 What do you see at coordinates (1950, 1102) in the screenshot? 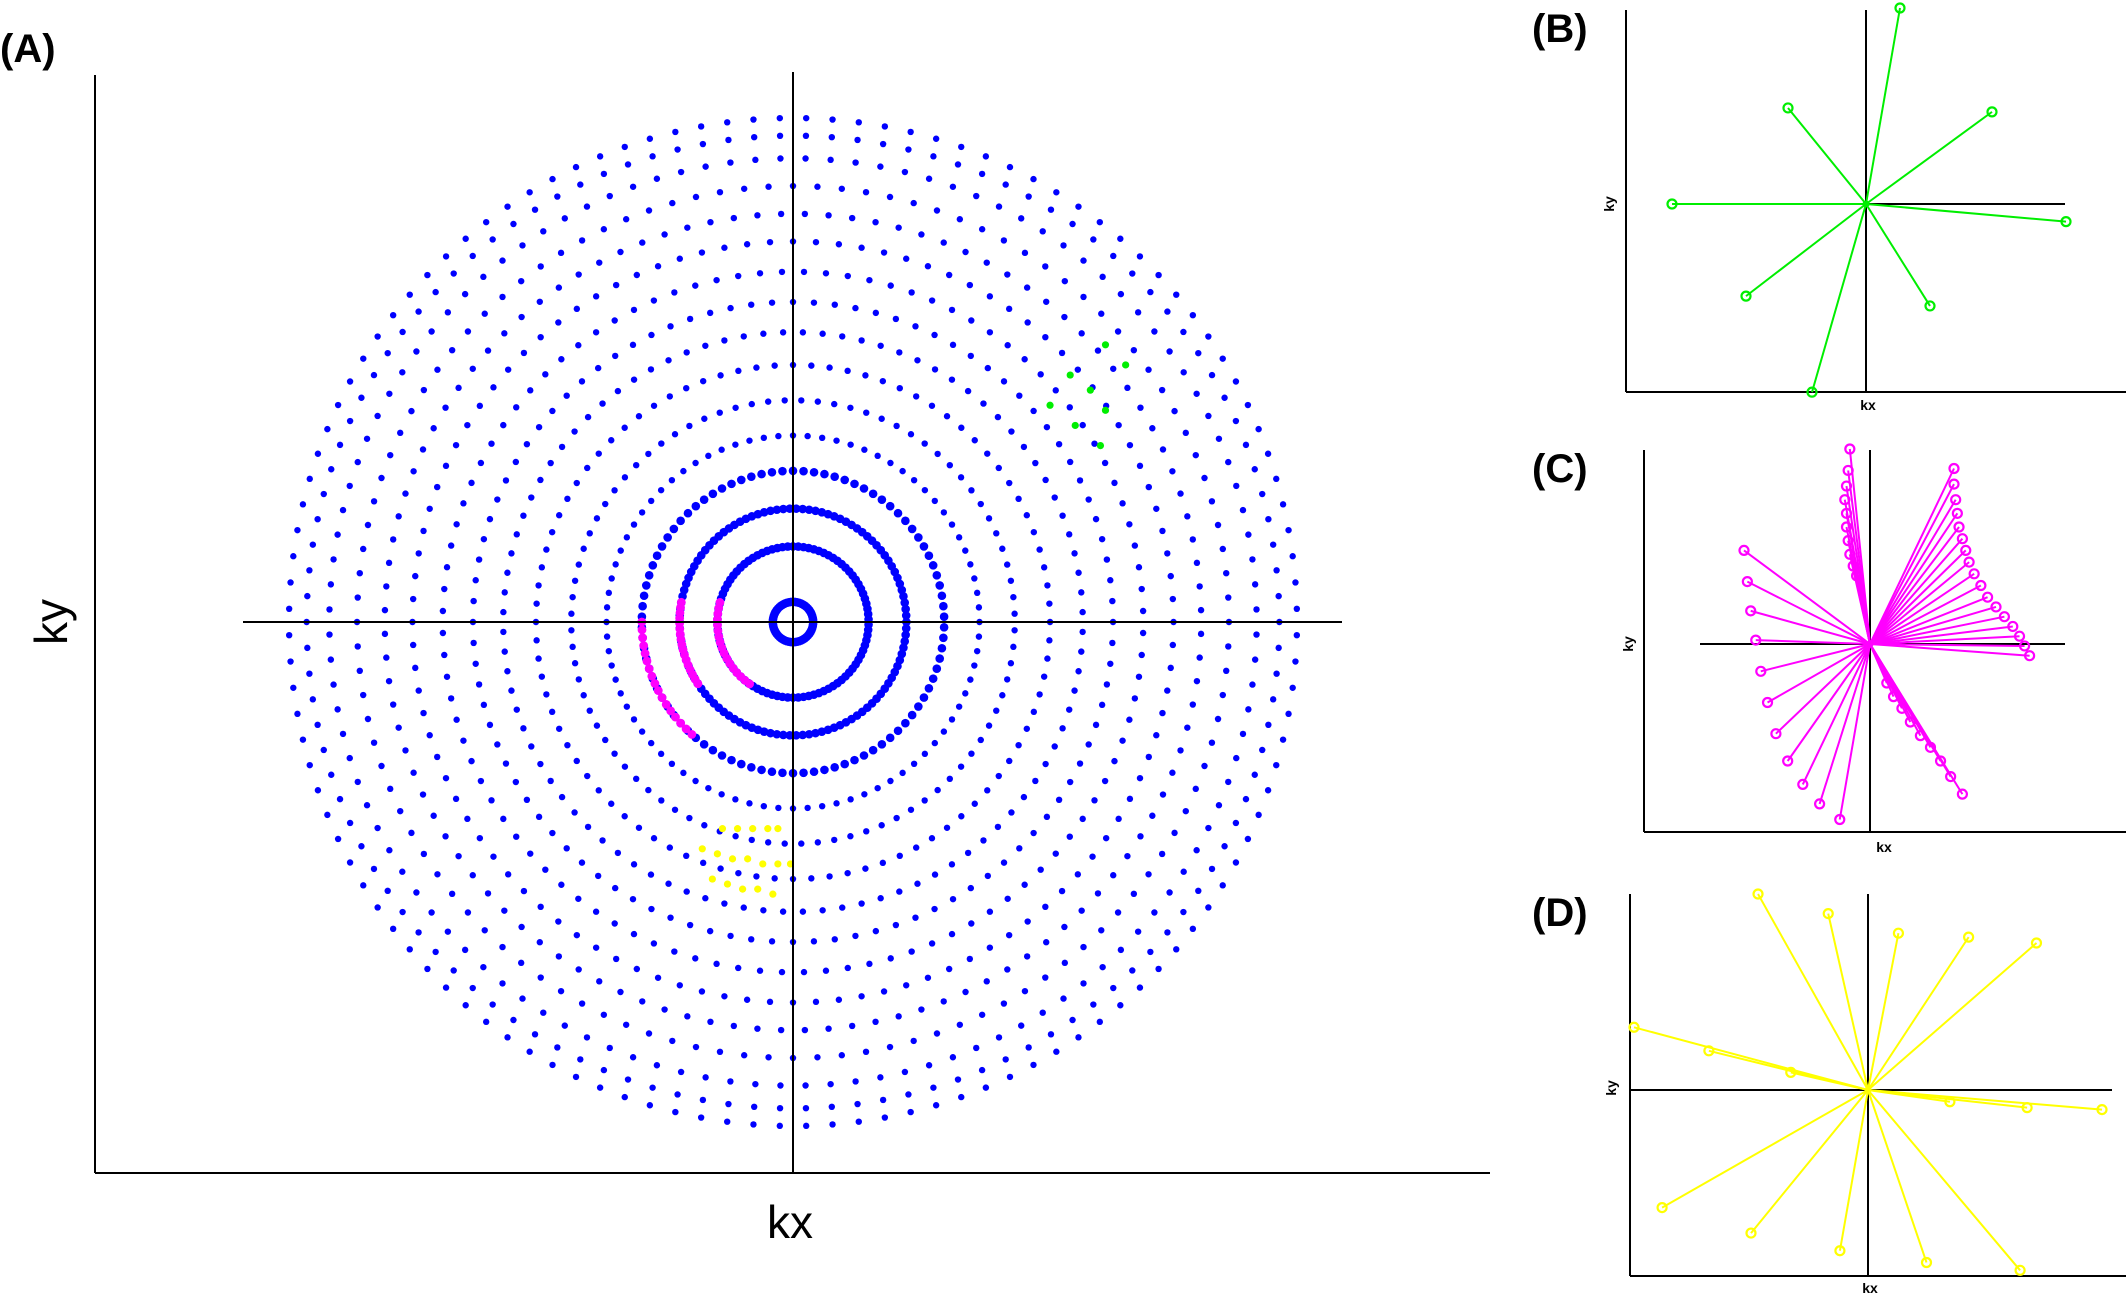
I see `panel-d-endpoint` at bounding box center [1950, 1102].